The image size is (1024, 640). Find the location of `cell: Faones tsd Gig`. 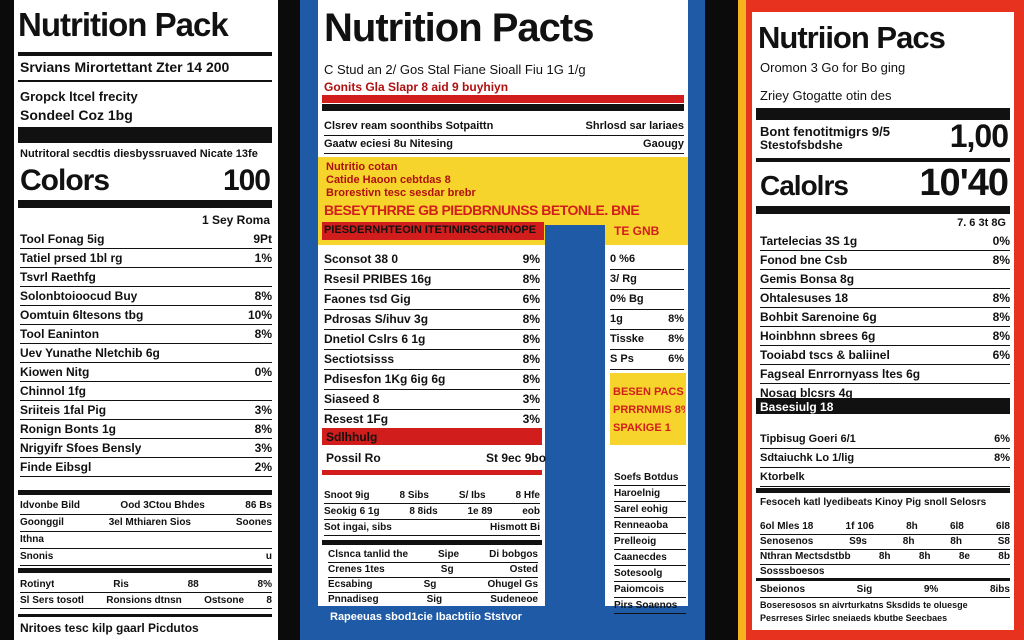

cell: Faones tsd Gig is located at coordinates (367, 299).